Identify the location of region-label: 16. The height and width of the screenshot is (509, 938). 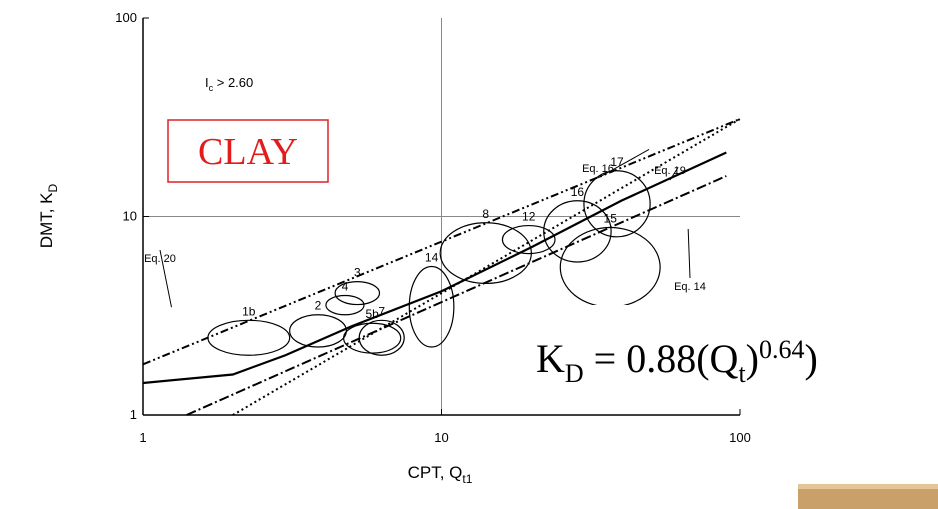
(578, 192).